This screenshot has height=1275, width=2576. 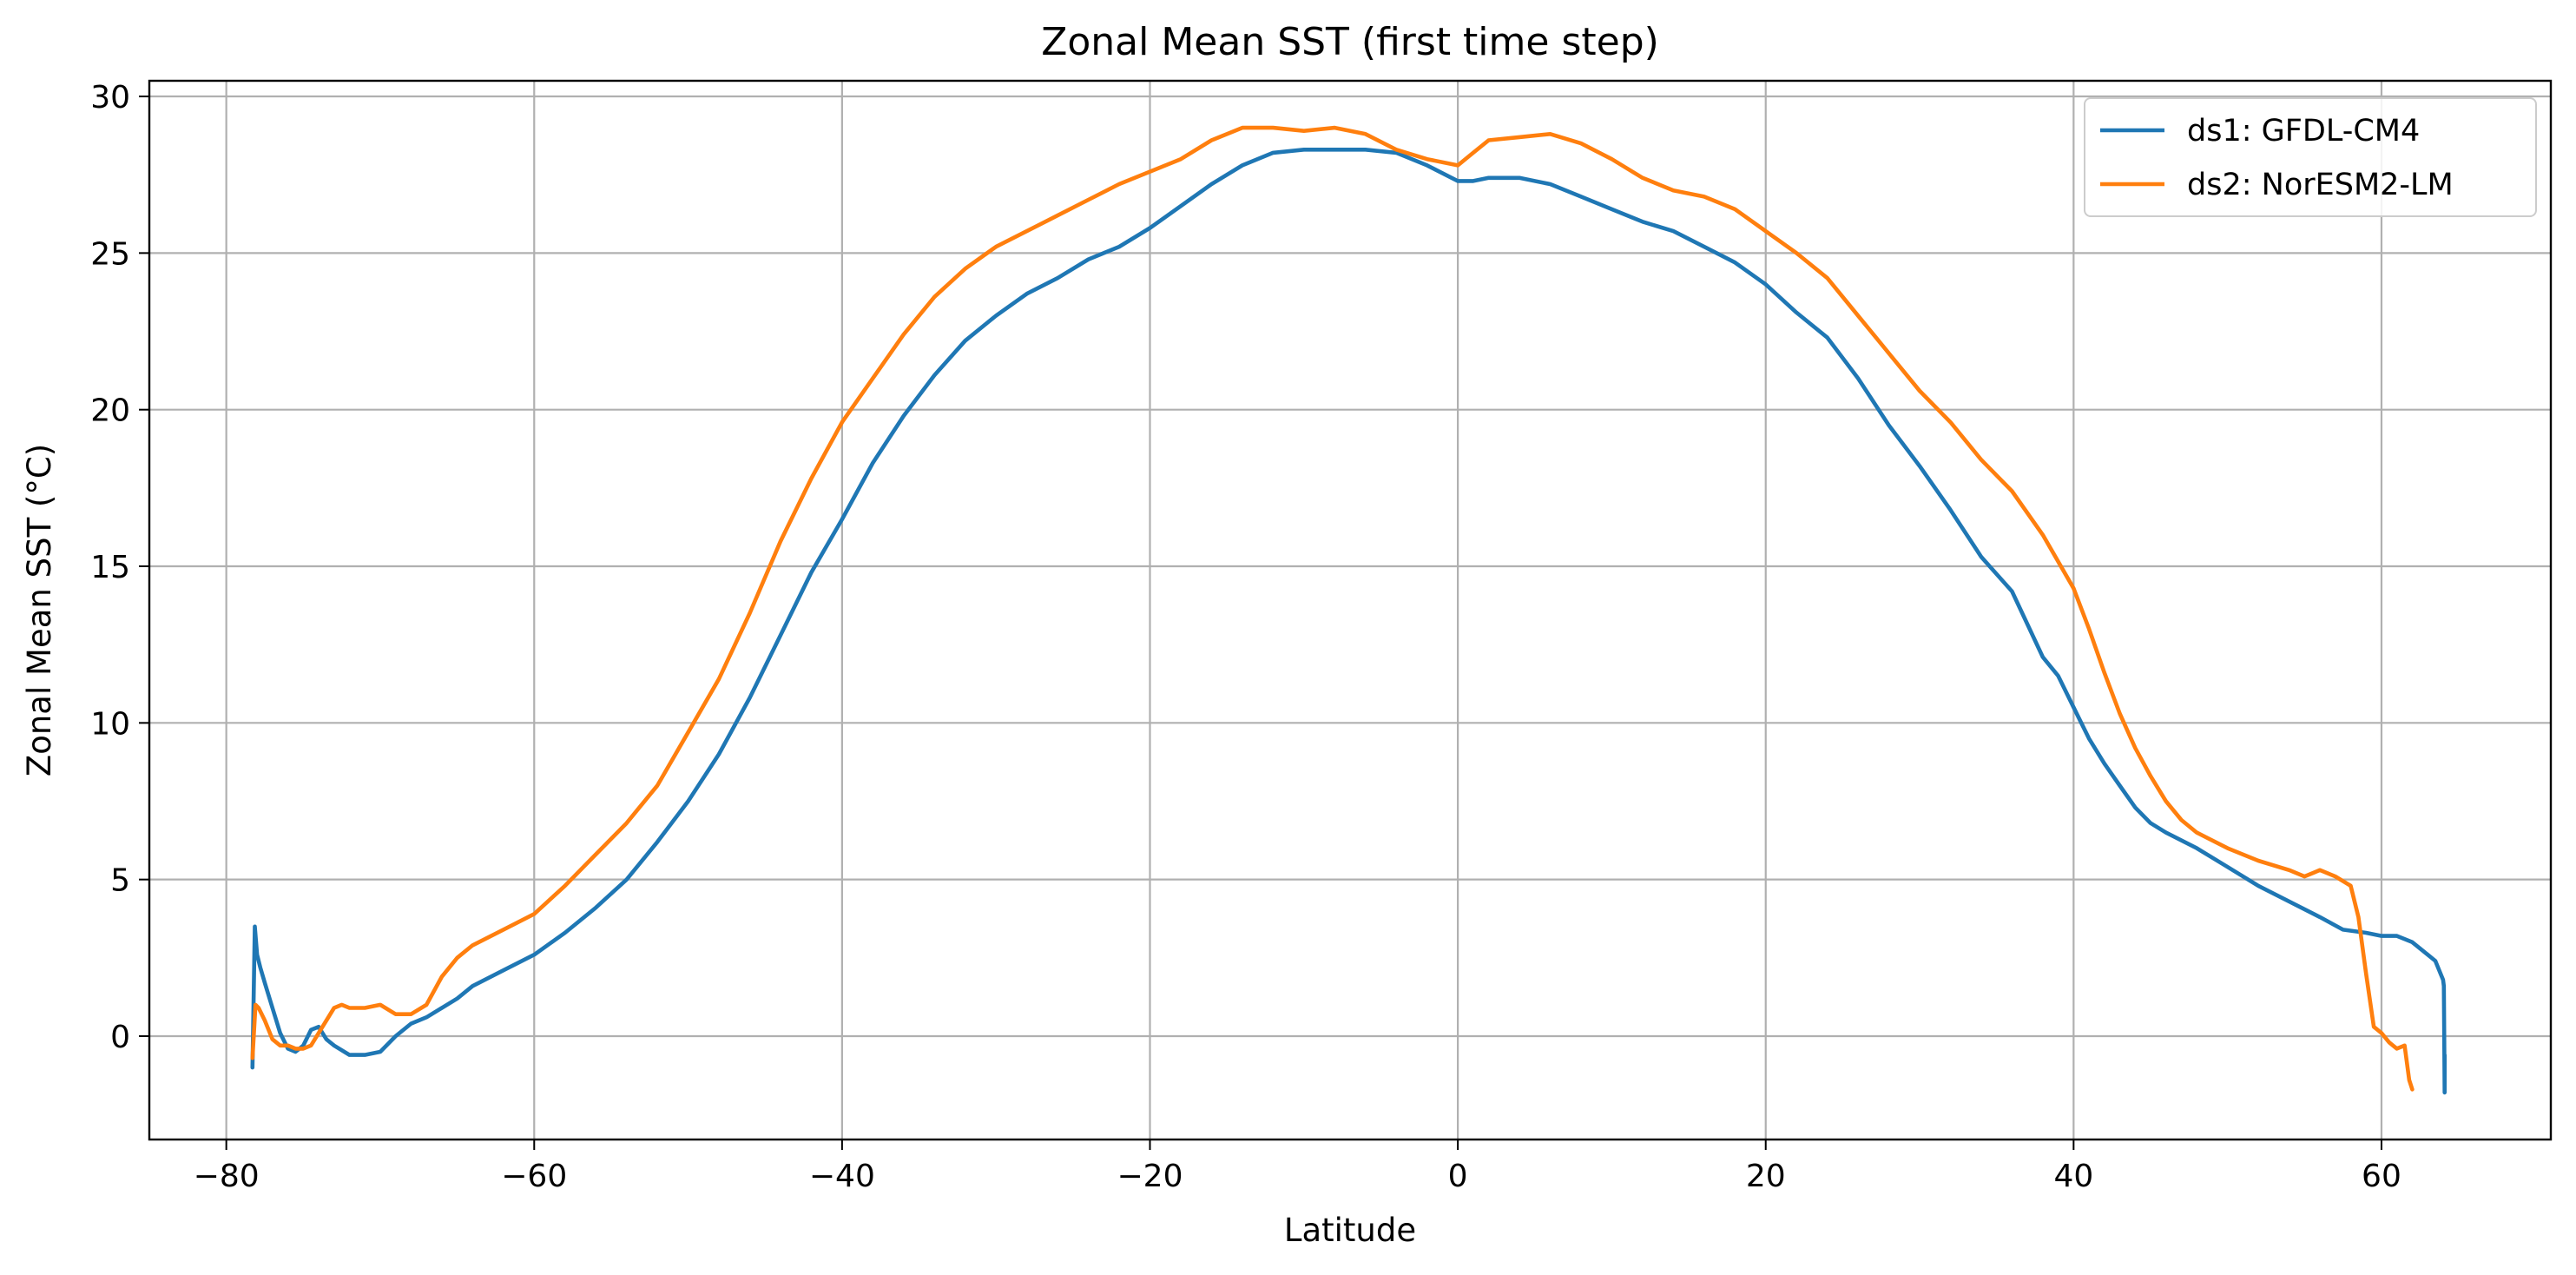 What do you see at coordinates (110, 411) in the screenshot?
I see `y-tick-label: 20` at bounding box center [110, 411].